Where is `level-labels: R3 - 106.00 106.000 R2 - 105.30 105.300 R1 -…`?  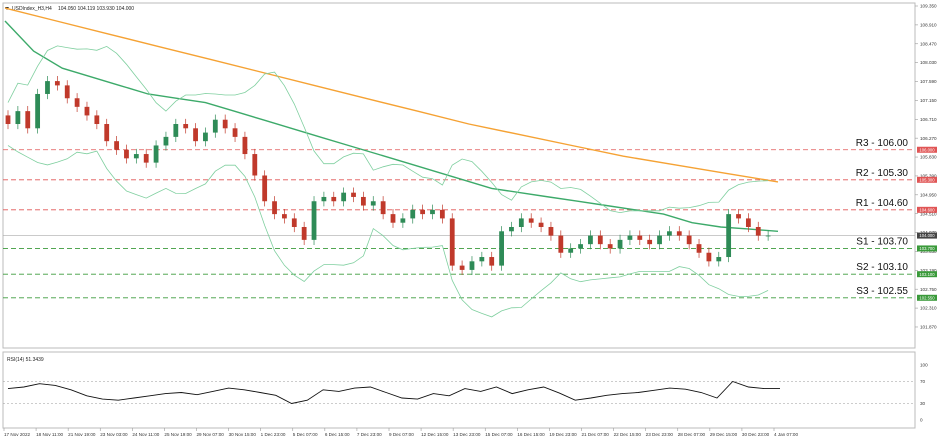
level-labels: R3 - 106.00 106.000 R2 - 105.30 105.300 R1 -… is located at coordinates (896, 219).